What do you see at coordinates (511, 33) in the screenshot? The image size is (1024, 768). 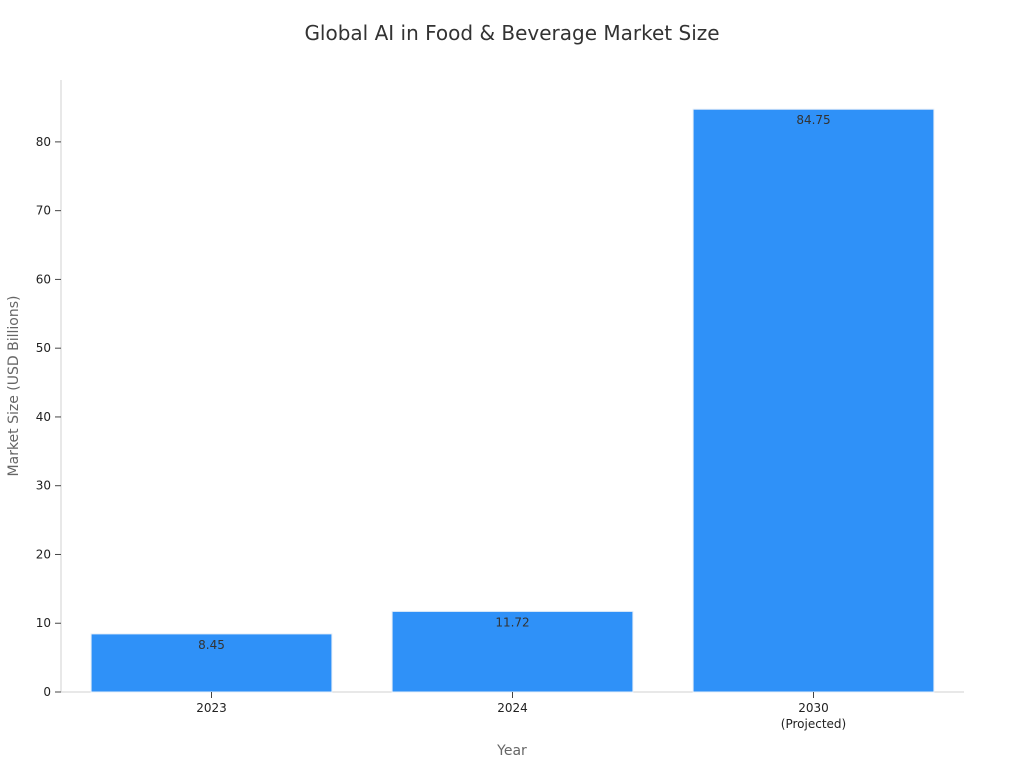 I see `chart-title: Global AI in Food & Beverage Market Size` at bounding box center [511, 33].